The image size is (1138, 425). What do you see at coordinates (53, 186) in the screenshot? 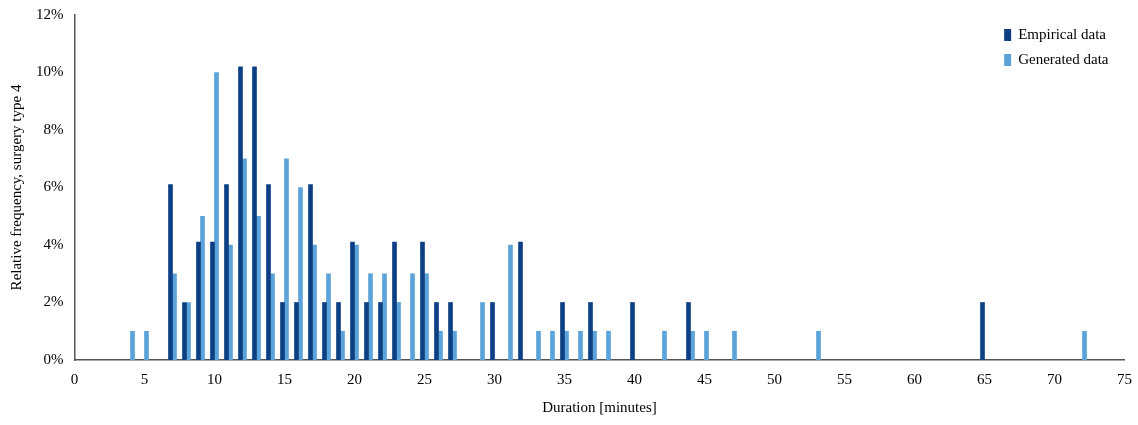
I see `y-tick-label: 6%` at bounding box center [53, 186].